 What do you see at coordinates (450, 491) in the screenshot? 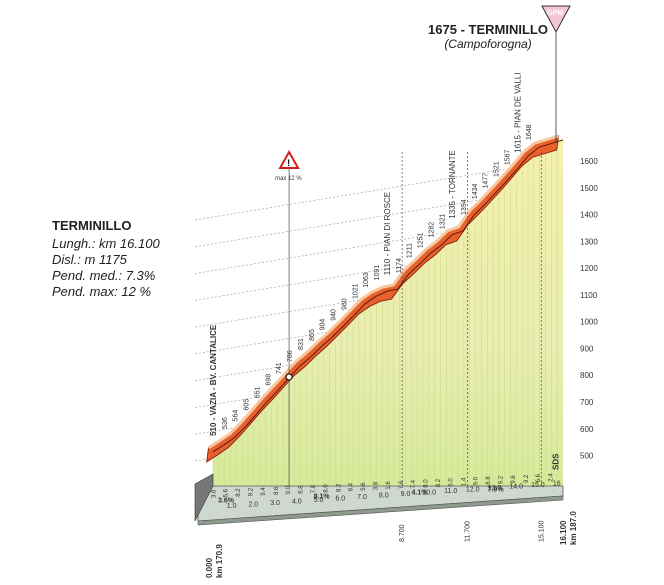
I see `x-tick-label: 11.0` at bounding box center [450, 491].